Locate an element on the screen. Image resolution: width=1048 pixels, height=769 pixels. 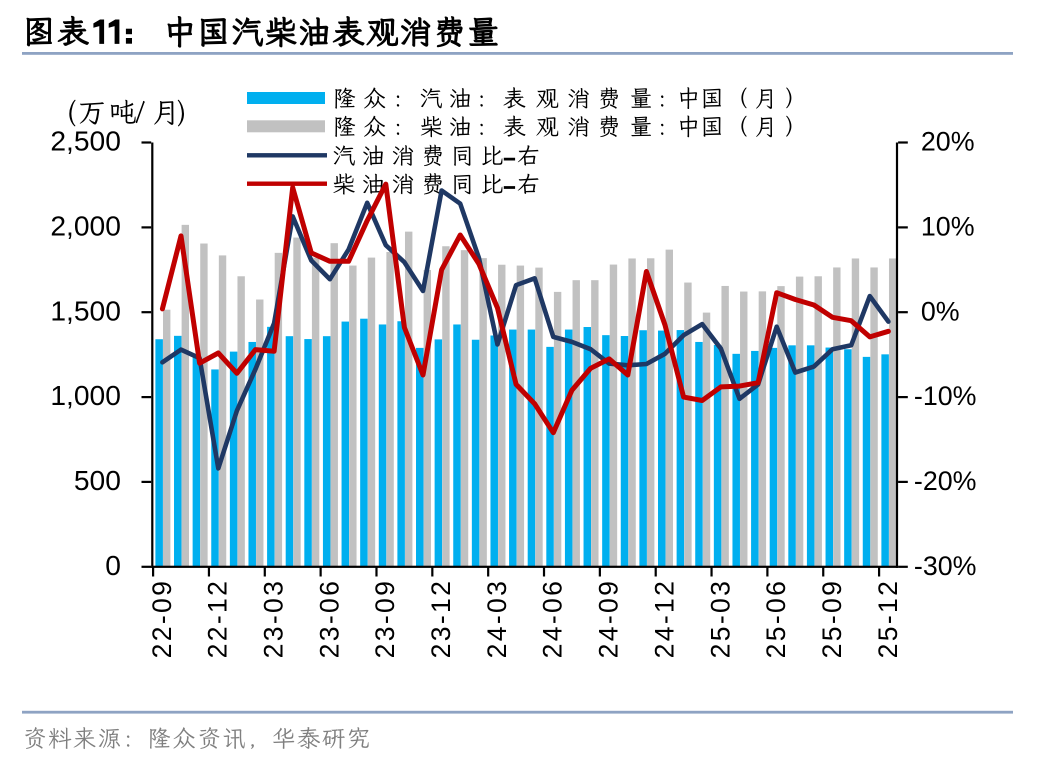
svg-text: 23-06 is located at coordinates (329, 619).